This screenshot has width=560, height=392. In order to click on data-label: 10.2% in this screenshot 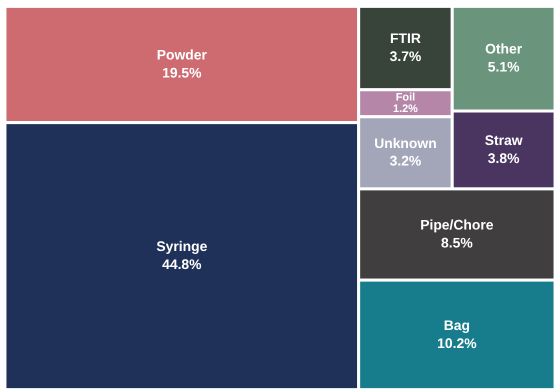, I will do `click(457, 342)`.